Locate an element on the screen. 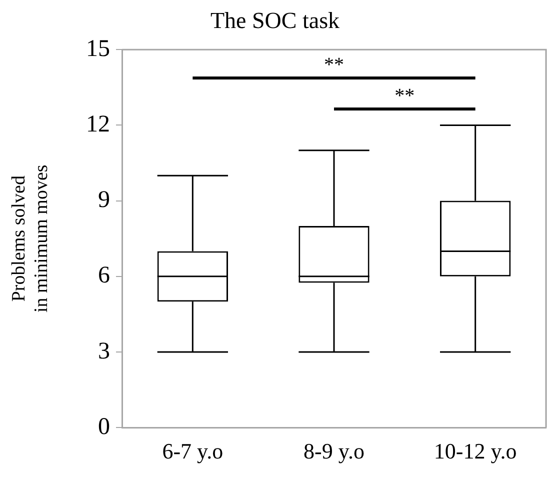  x-tick-label: 10-12 y.o is located at coordinates (475, 451).